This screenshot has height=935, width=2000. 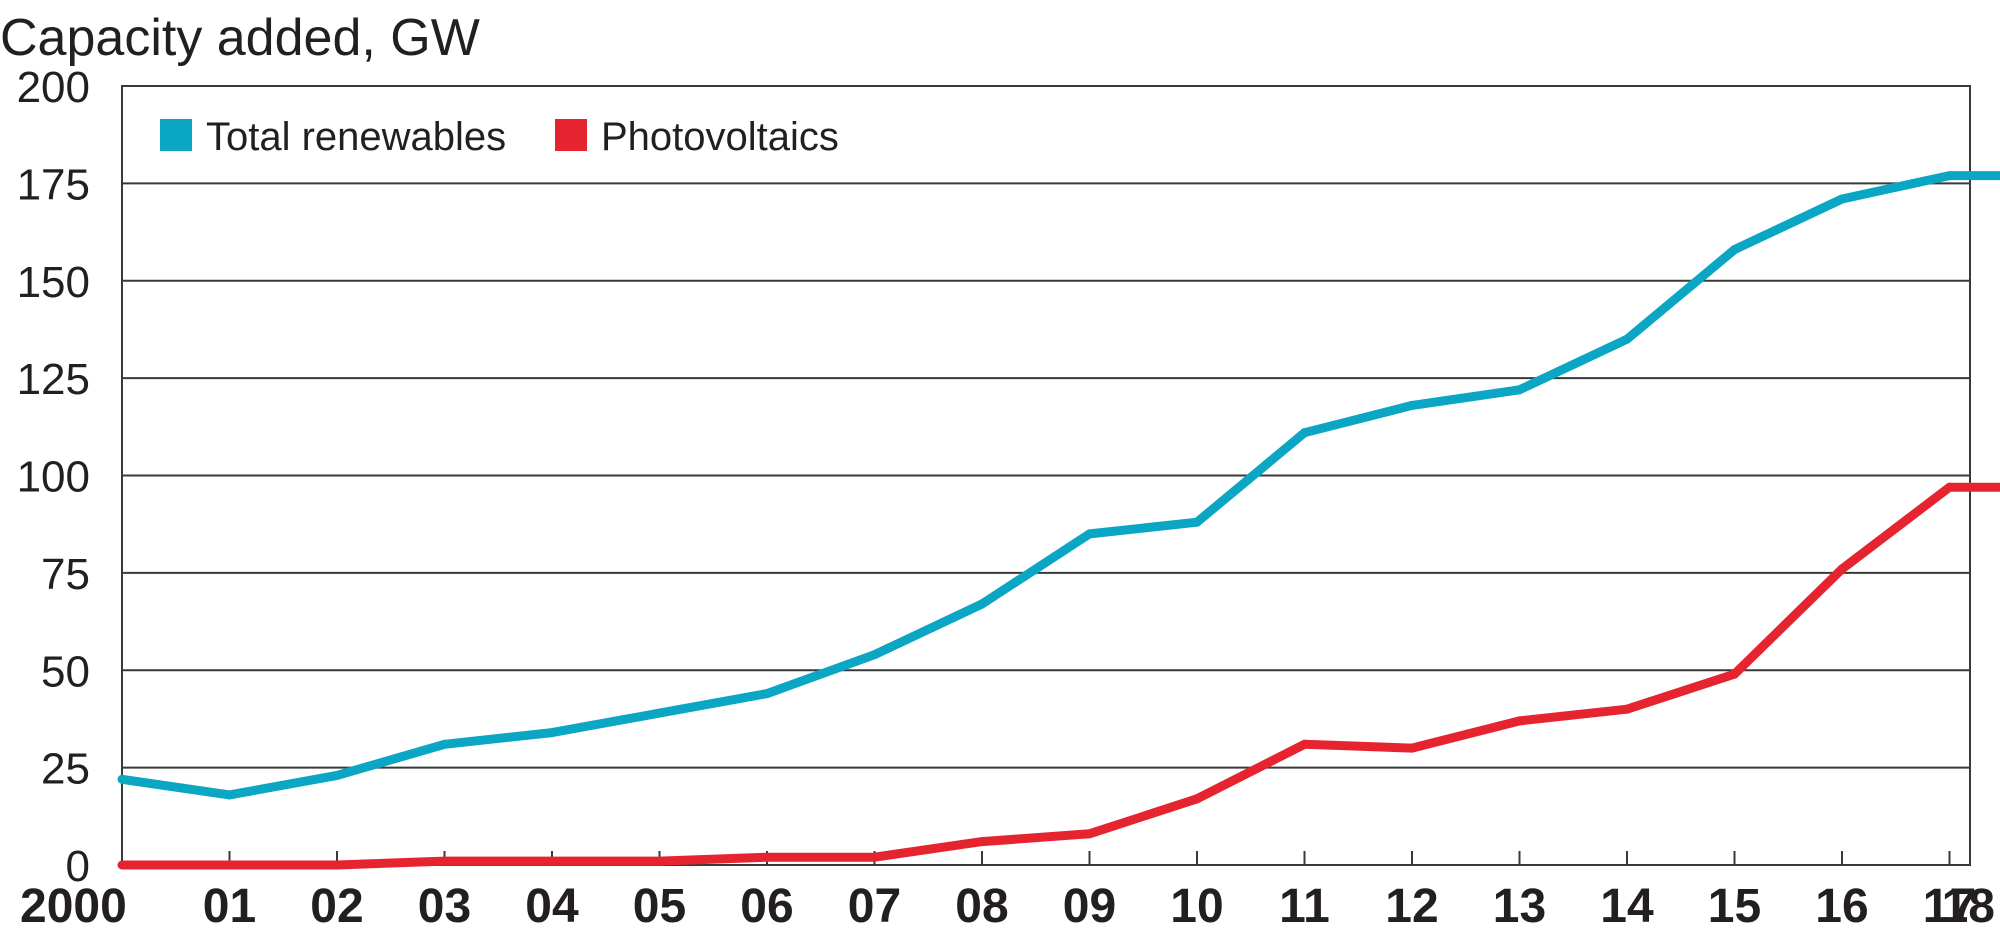 What do you see at coordinates (571, 135) in the screenshot?
I see `legend-swatch-photovoltaics` at bounding box center [571, 135].